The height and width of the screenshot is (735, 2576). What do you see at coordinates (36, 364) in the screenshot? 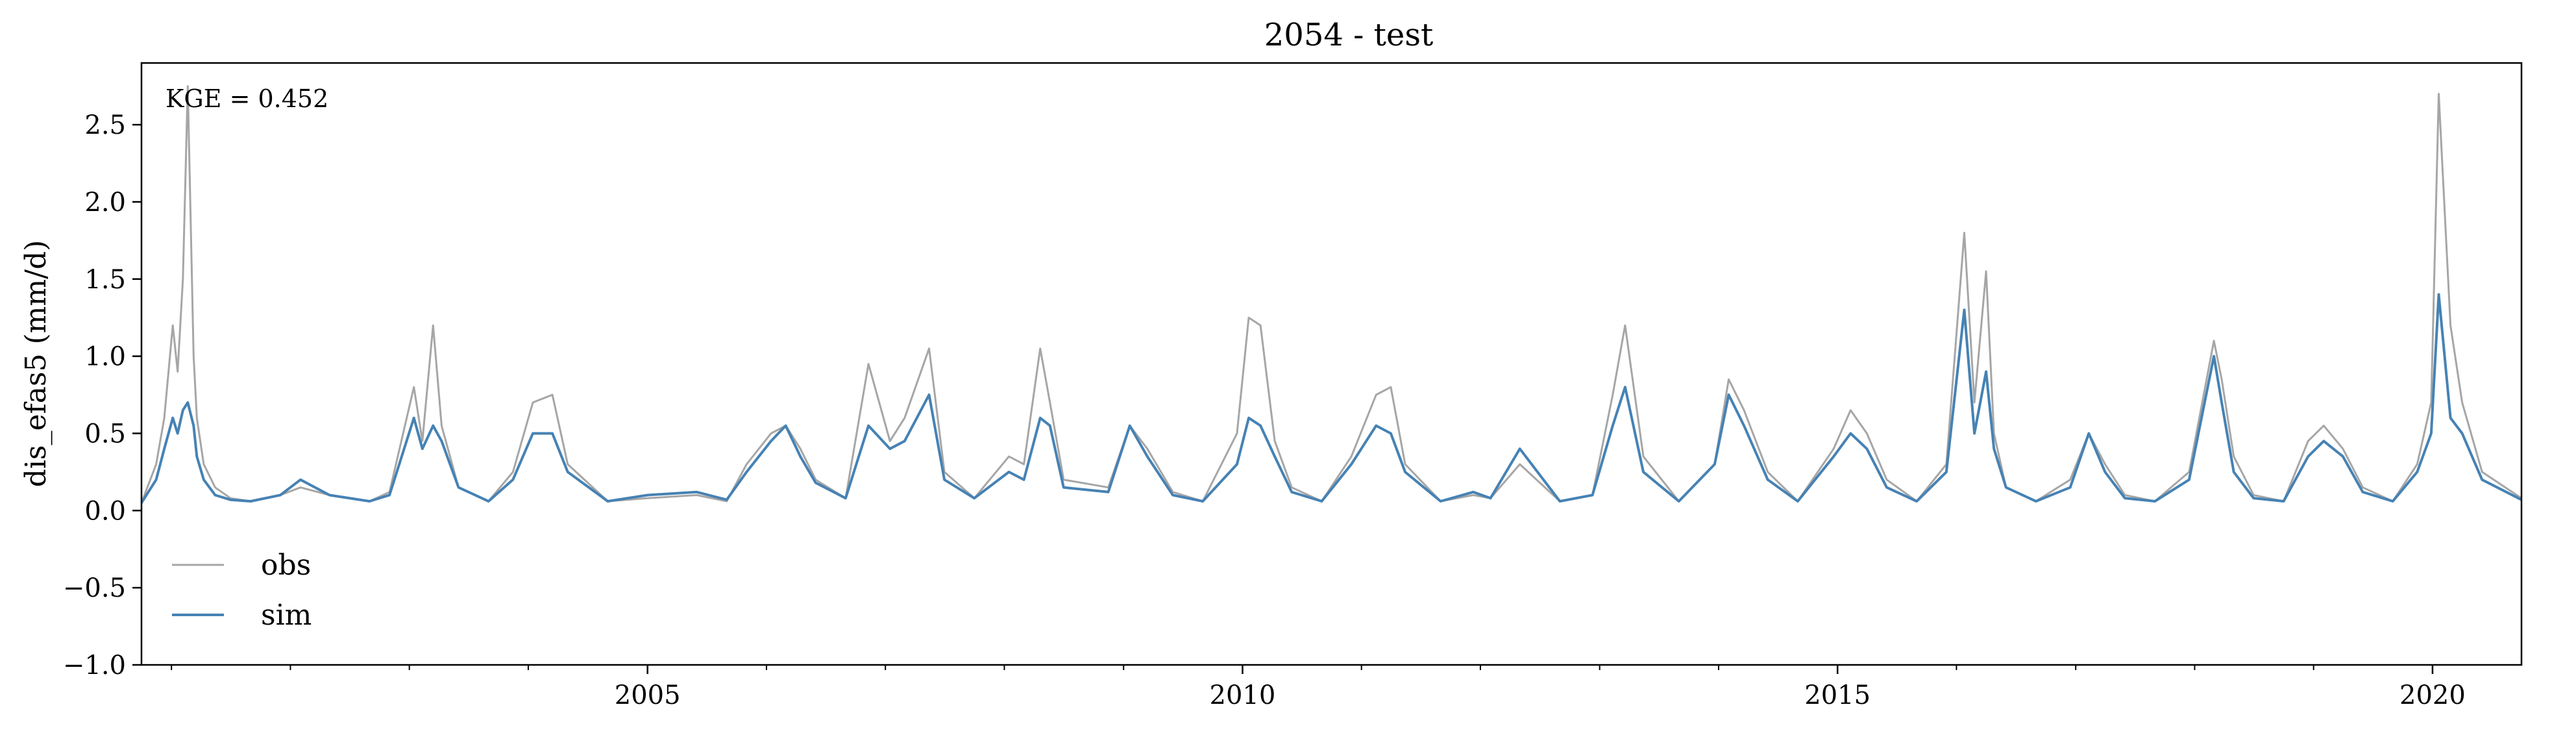
I see `y-axis-label: dis_efas5 (mm/d)` at bounding box center [36, 364].